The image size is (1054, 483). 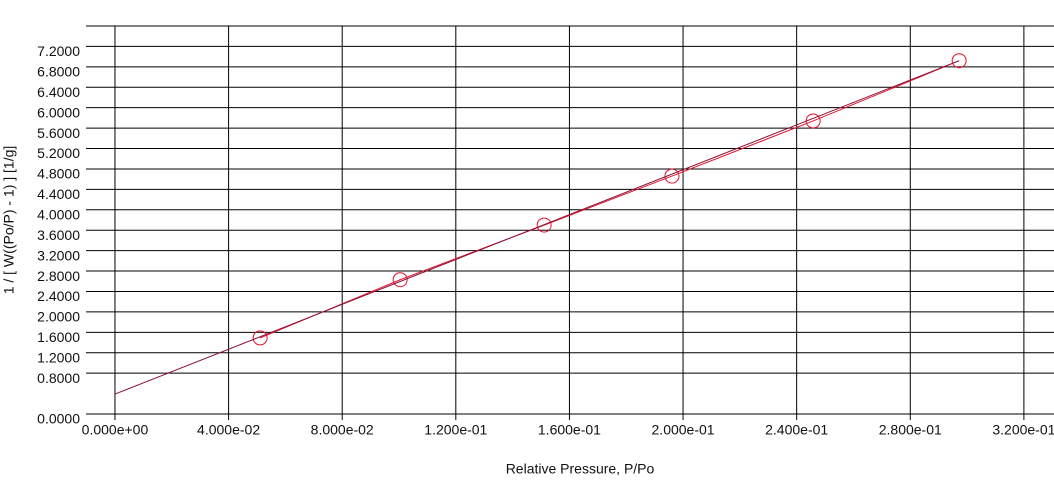 What do you see at coordinates (58, 72) in the screenshot?
I see `y-tick-label: 6.8000` at bounding box center [58, 72].